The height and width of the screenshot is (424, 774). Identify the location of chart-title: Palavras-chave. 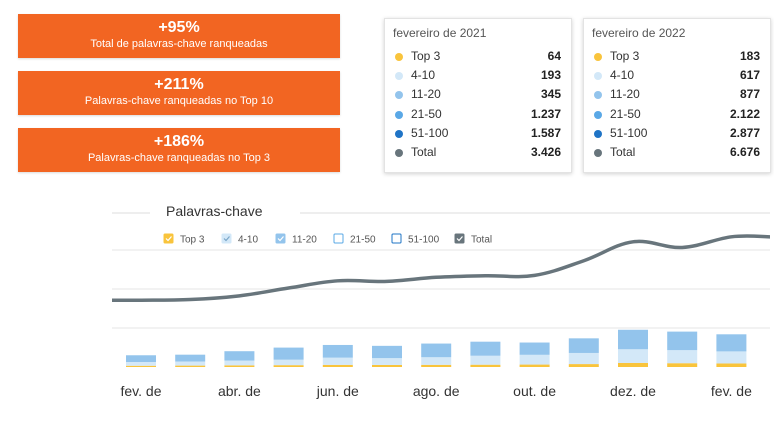
(214, 211).